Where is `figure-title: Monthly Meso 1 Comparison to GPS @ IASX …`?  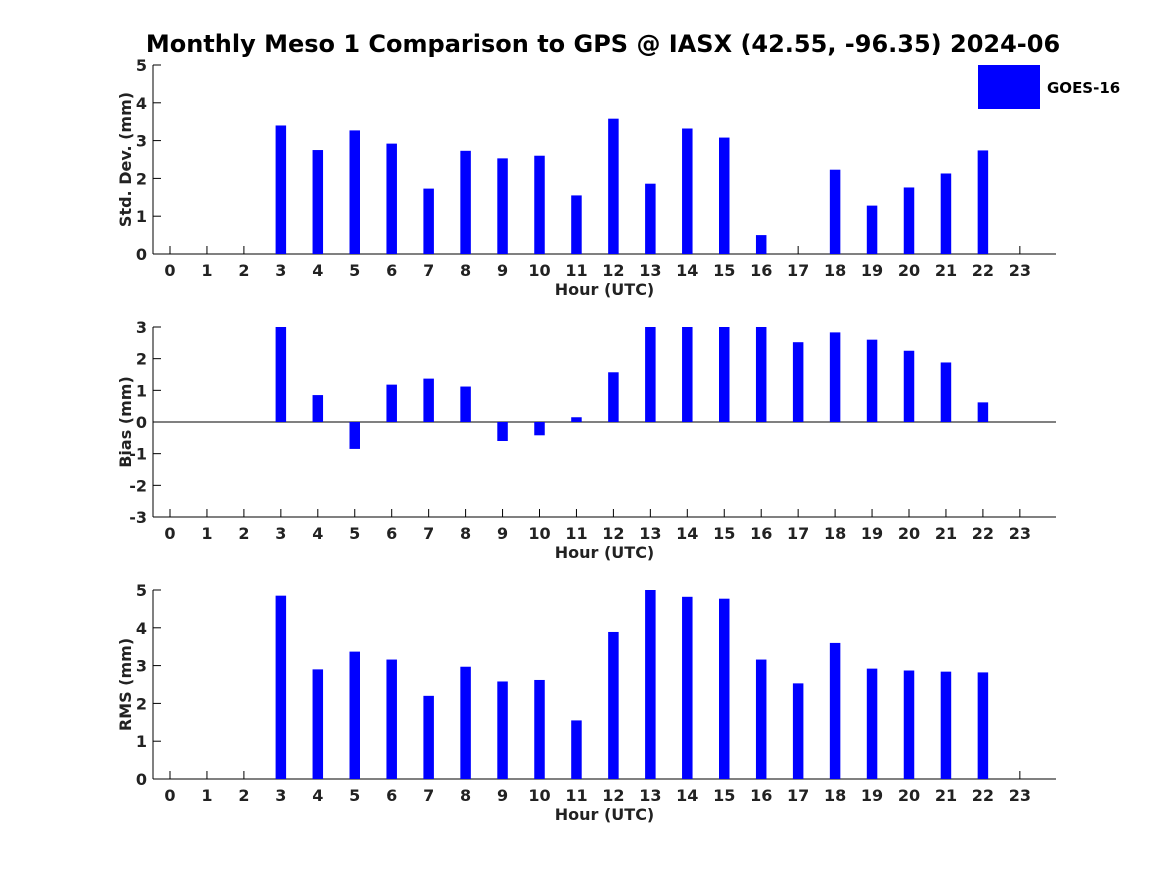
figure-title: Monthly Meso 1 Comparison to GPS @ IASX … is located at coordinates (603, 44).